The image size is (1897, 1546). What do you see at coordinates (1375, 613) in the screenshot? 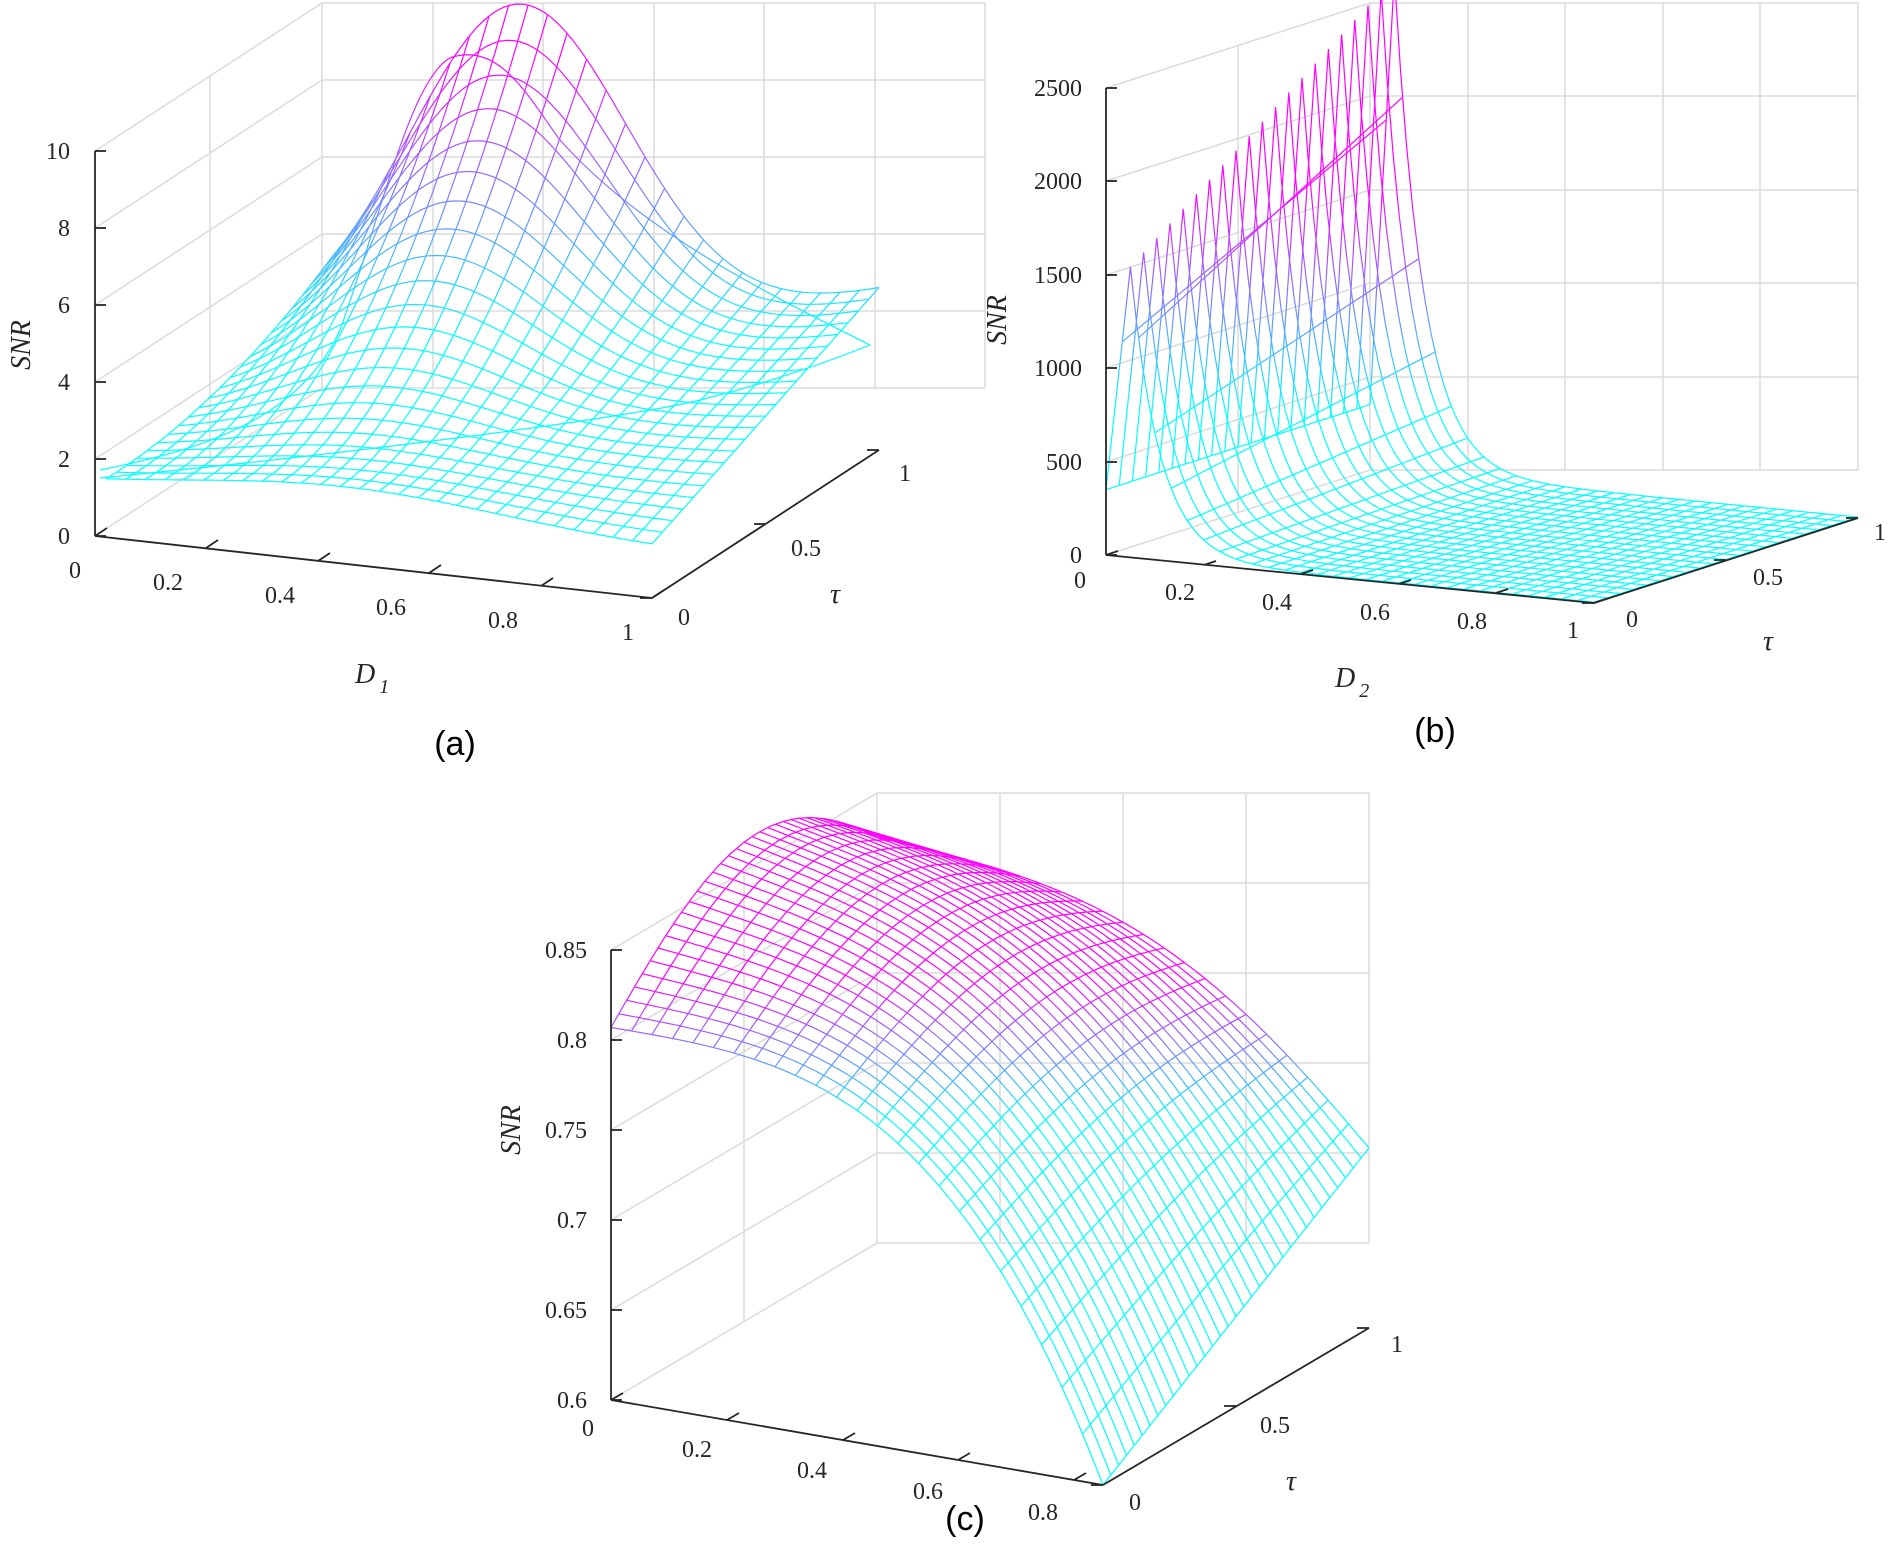
I see `panel-b-xlabel-3: 0.6` at bounding box center [1375, 613].